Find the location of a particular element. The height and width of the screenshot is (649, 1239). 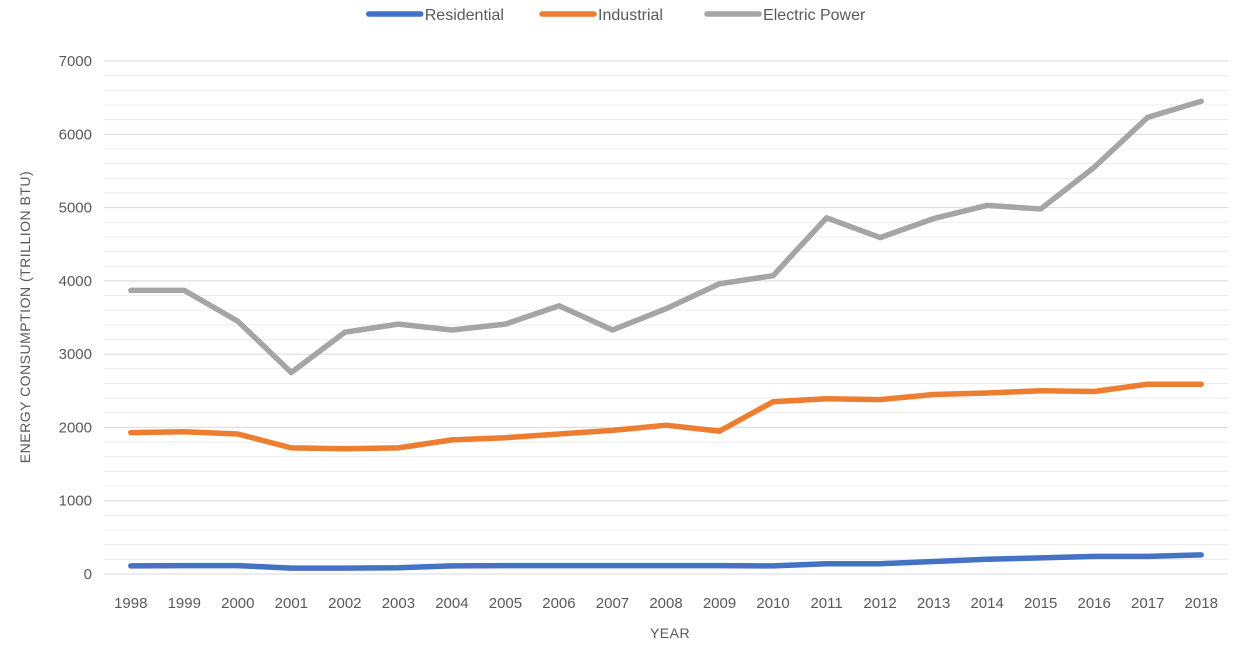

y-axis-ticks: 0 1000 2000 3000 4000 5000 6000 7000 is located at coordinates (75, 318).